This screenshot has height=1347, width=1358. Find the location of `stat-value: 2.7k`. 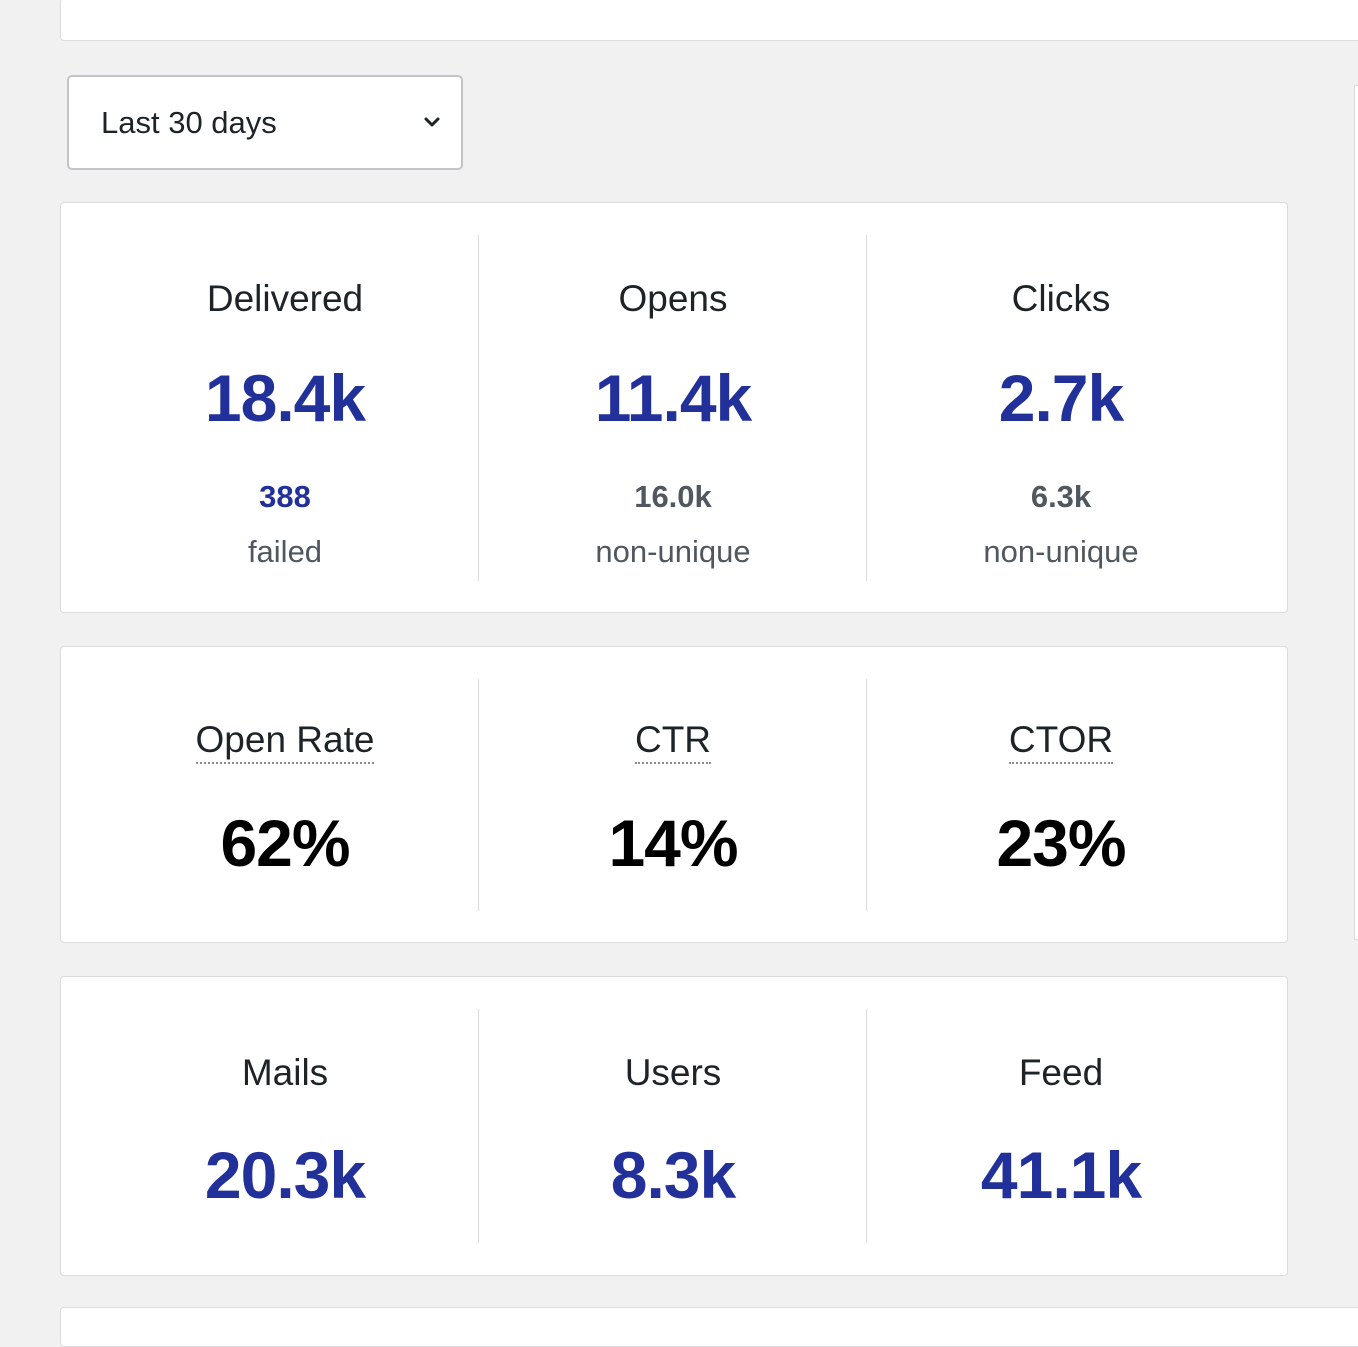

stat-value: 2.7k is located at coordinates (1061, 398).